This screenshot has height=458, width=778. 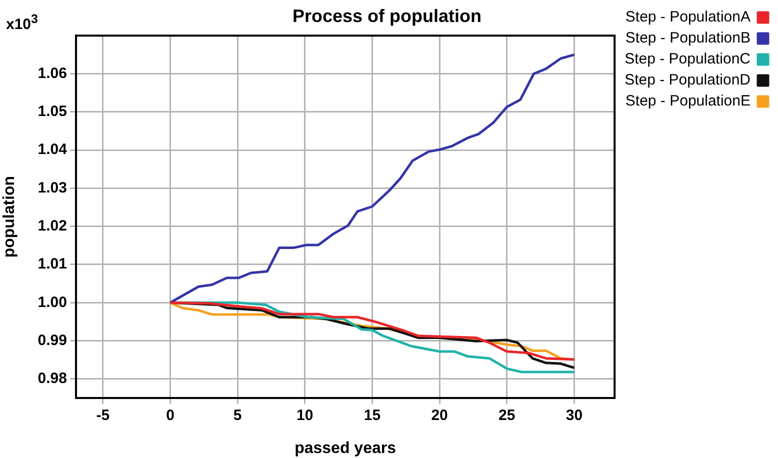 What do you see at coordinates (52, 225) in the screenshot?
I see `y-tick-label: 1.02` at bounding box center [52, 225].